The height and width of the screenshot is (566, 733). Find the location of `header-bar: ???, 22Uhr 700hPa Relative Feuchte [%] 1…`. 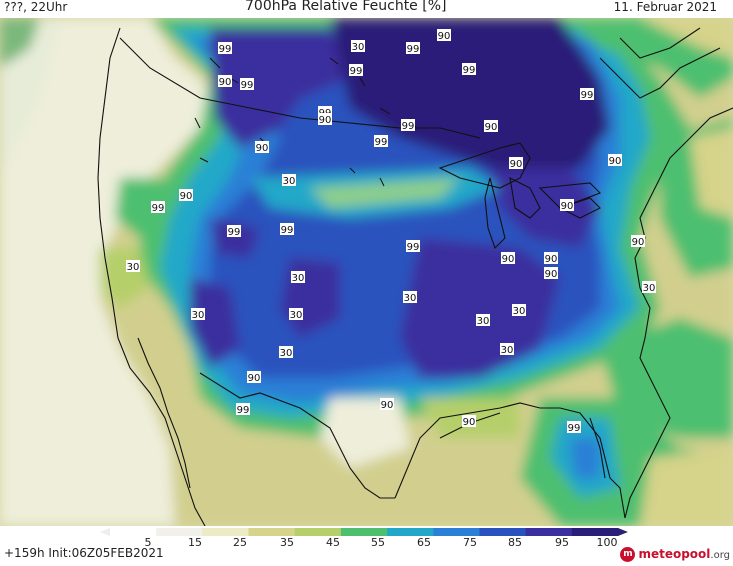

header-bar: ???, 22Uhr 700hPa Relative Feuchte [%] 1… is located at coordinates (366, 9).